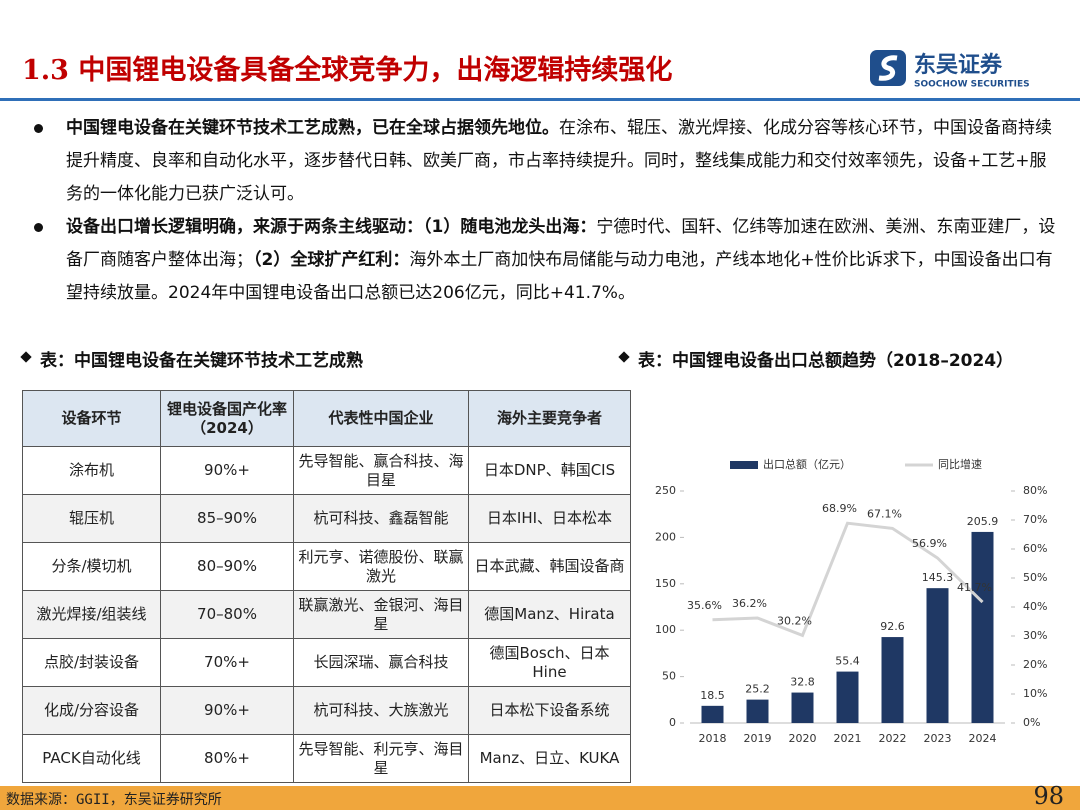  Describe the element at coordinates (1031, 722) in the screenshot. I see `y2-tick-label: 0%` at that location.